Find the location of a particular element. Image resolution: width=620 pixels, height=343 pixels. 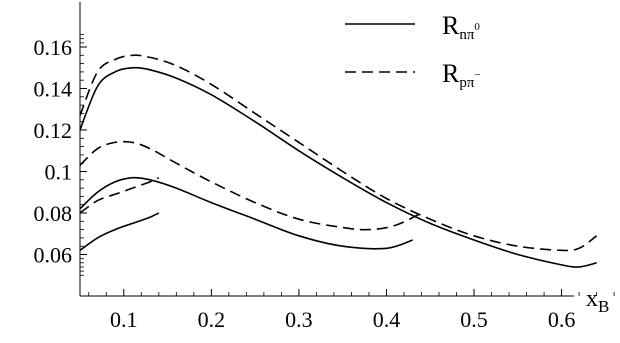

y-tick-label: 0.06 is located at coordinates (53, 255).